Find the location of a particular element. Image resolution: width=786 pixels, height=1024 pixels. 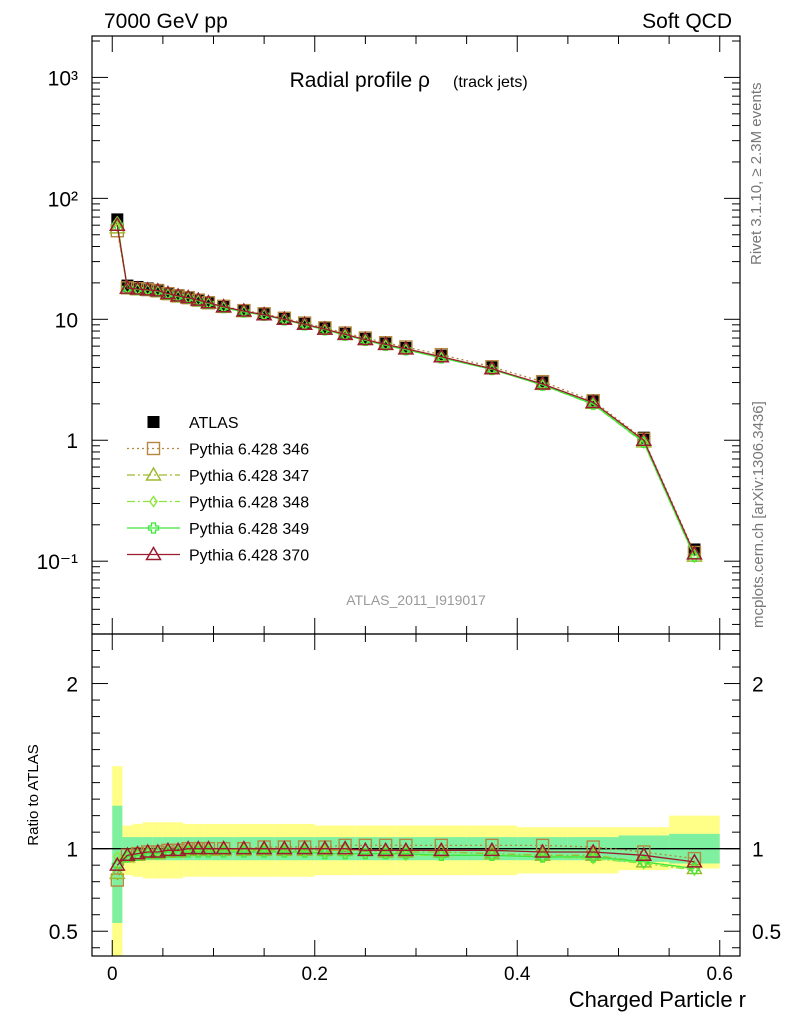

legend-item: Pythia 6.428 347 is located at coordinates (218, 475).